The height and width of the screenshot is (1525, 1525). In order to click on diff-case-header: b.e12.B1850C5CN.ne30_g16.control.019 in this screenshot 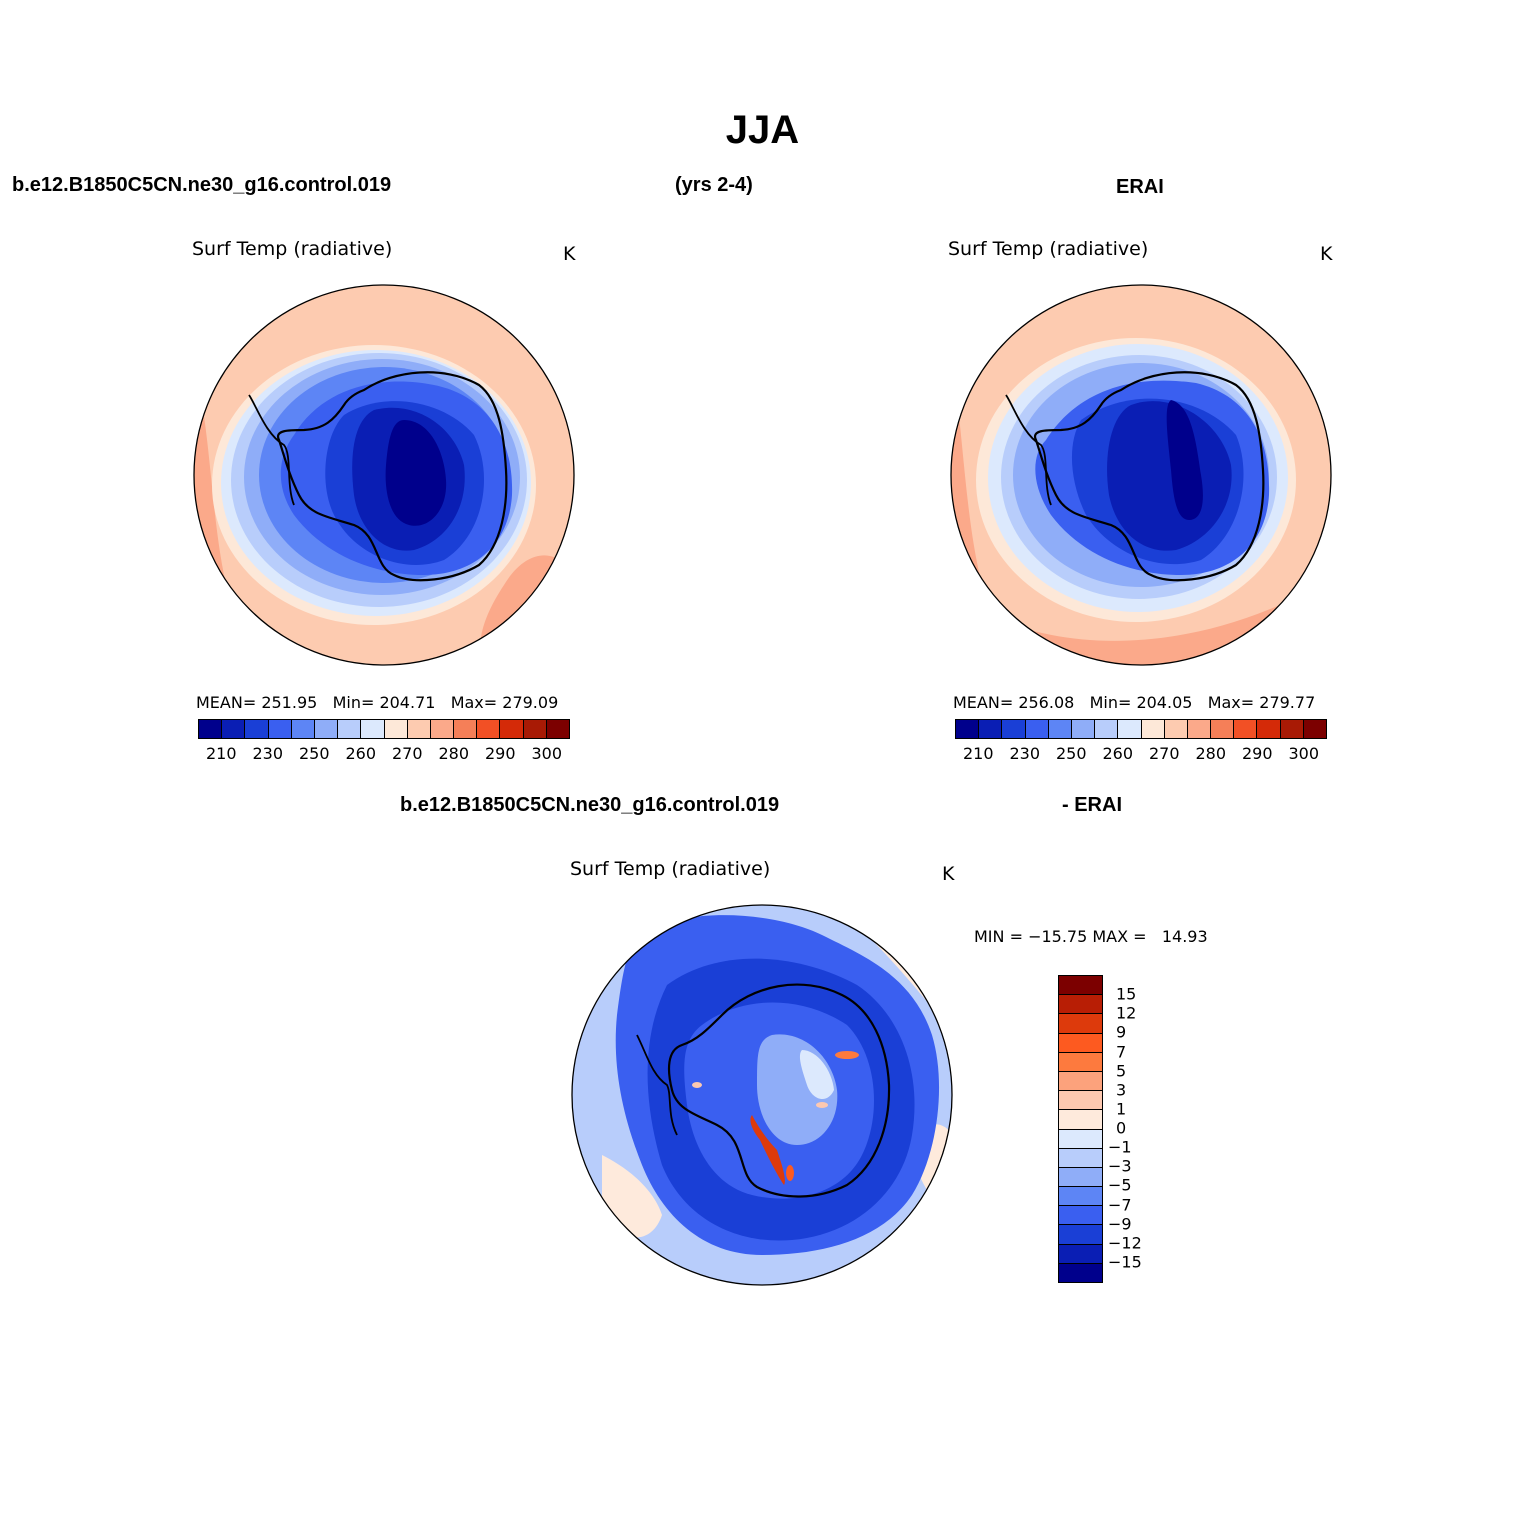, I will do `click(590, 805)`.